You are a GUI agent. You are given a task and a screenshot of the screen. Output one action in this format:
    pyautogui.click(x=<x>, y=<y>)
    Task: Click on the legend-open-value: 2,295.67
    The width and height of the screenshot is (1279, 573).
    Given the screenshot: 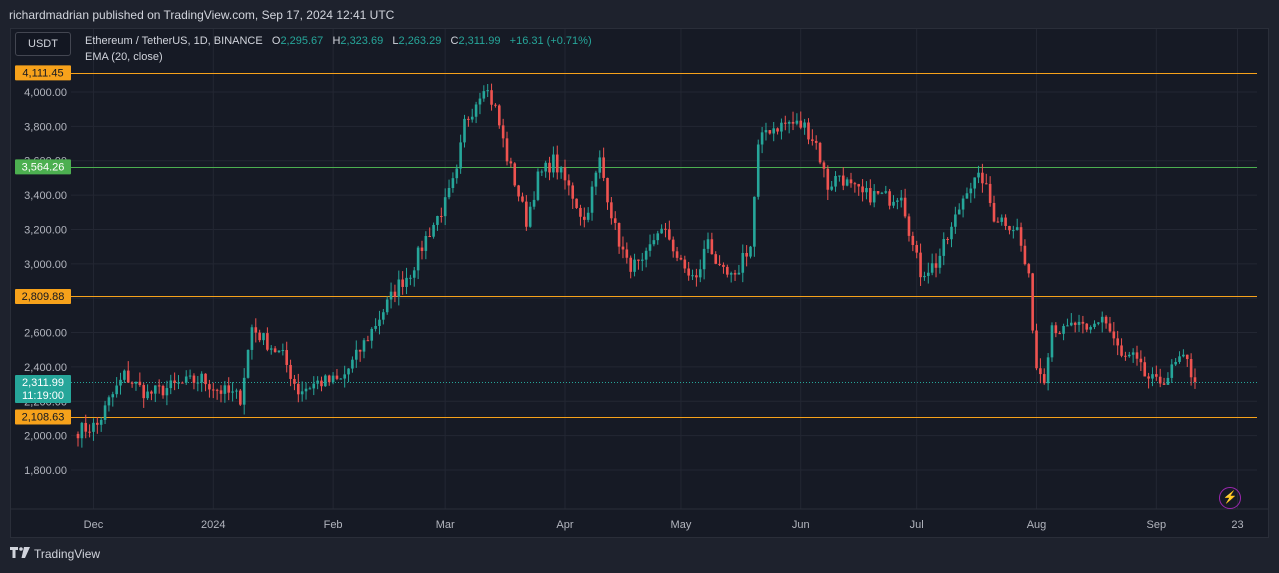 What is the action you would take?
    pyautogui.click(x=302, y=41)
    